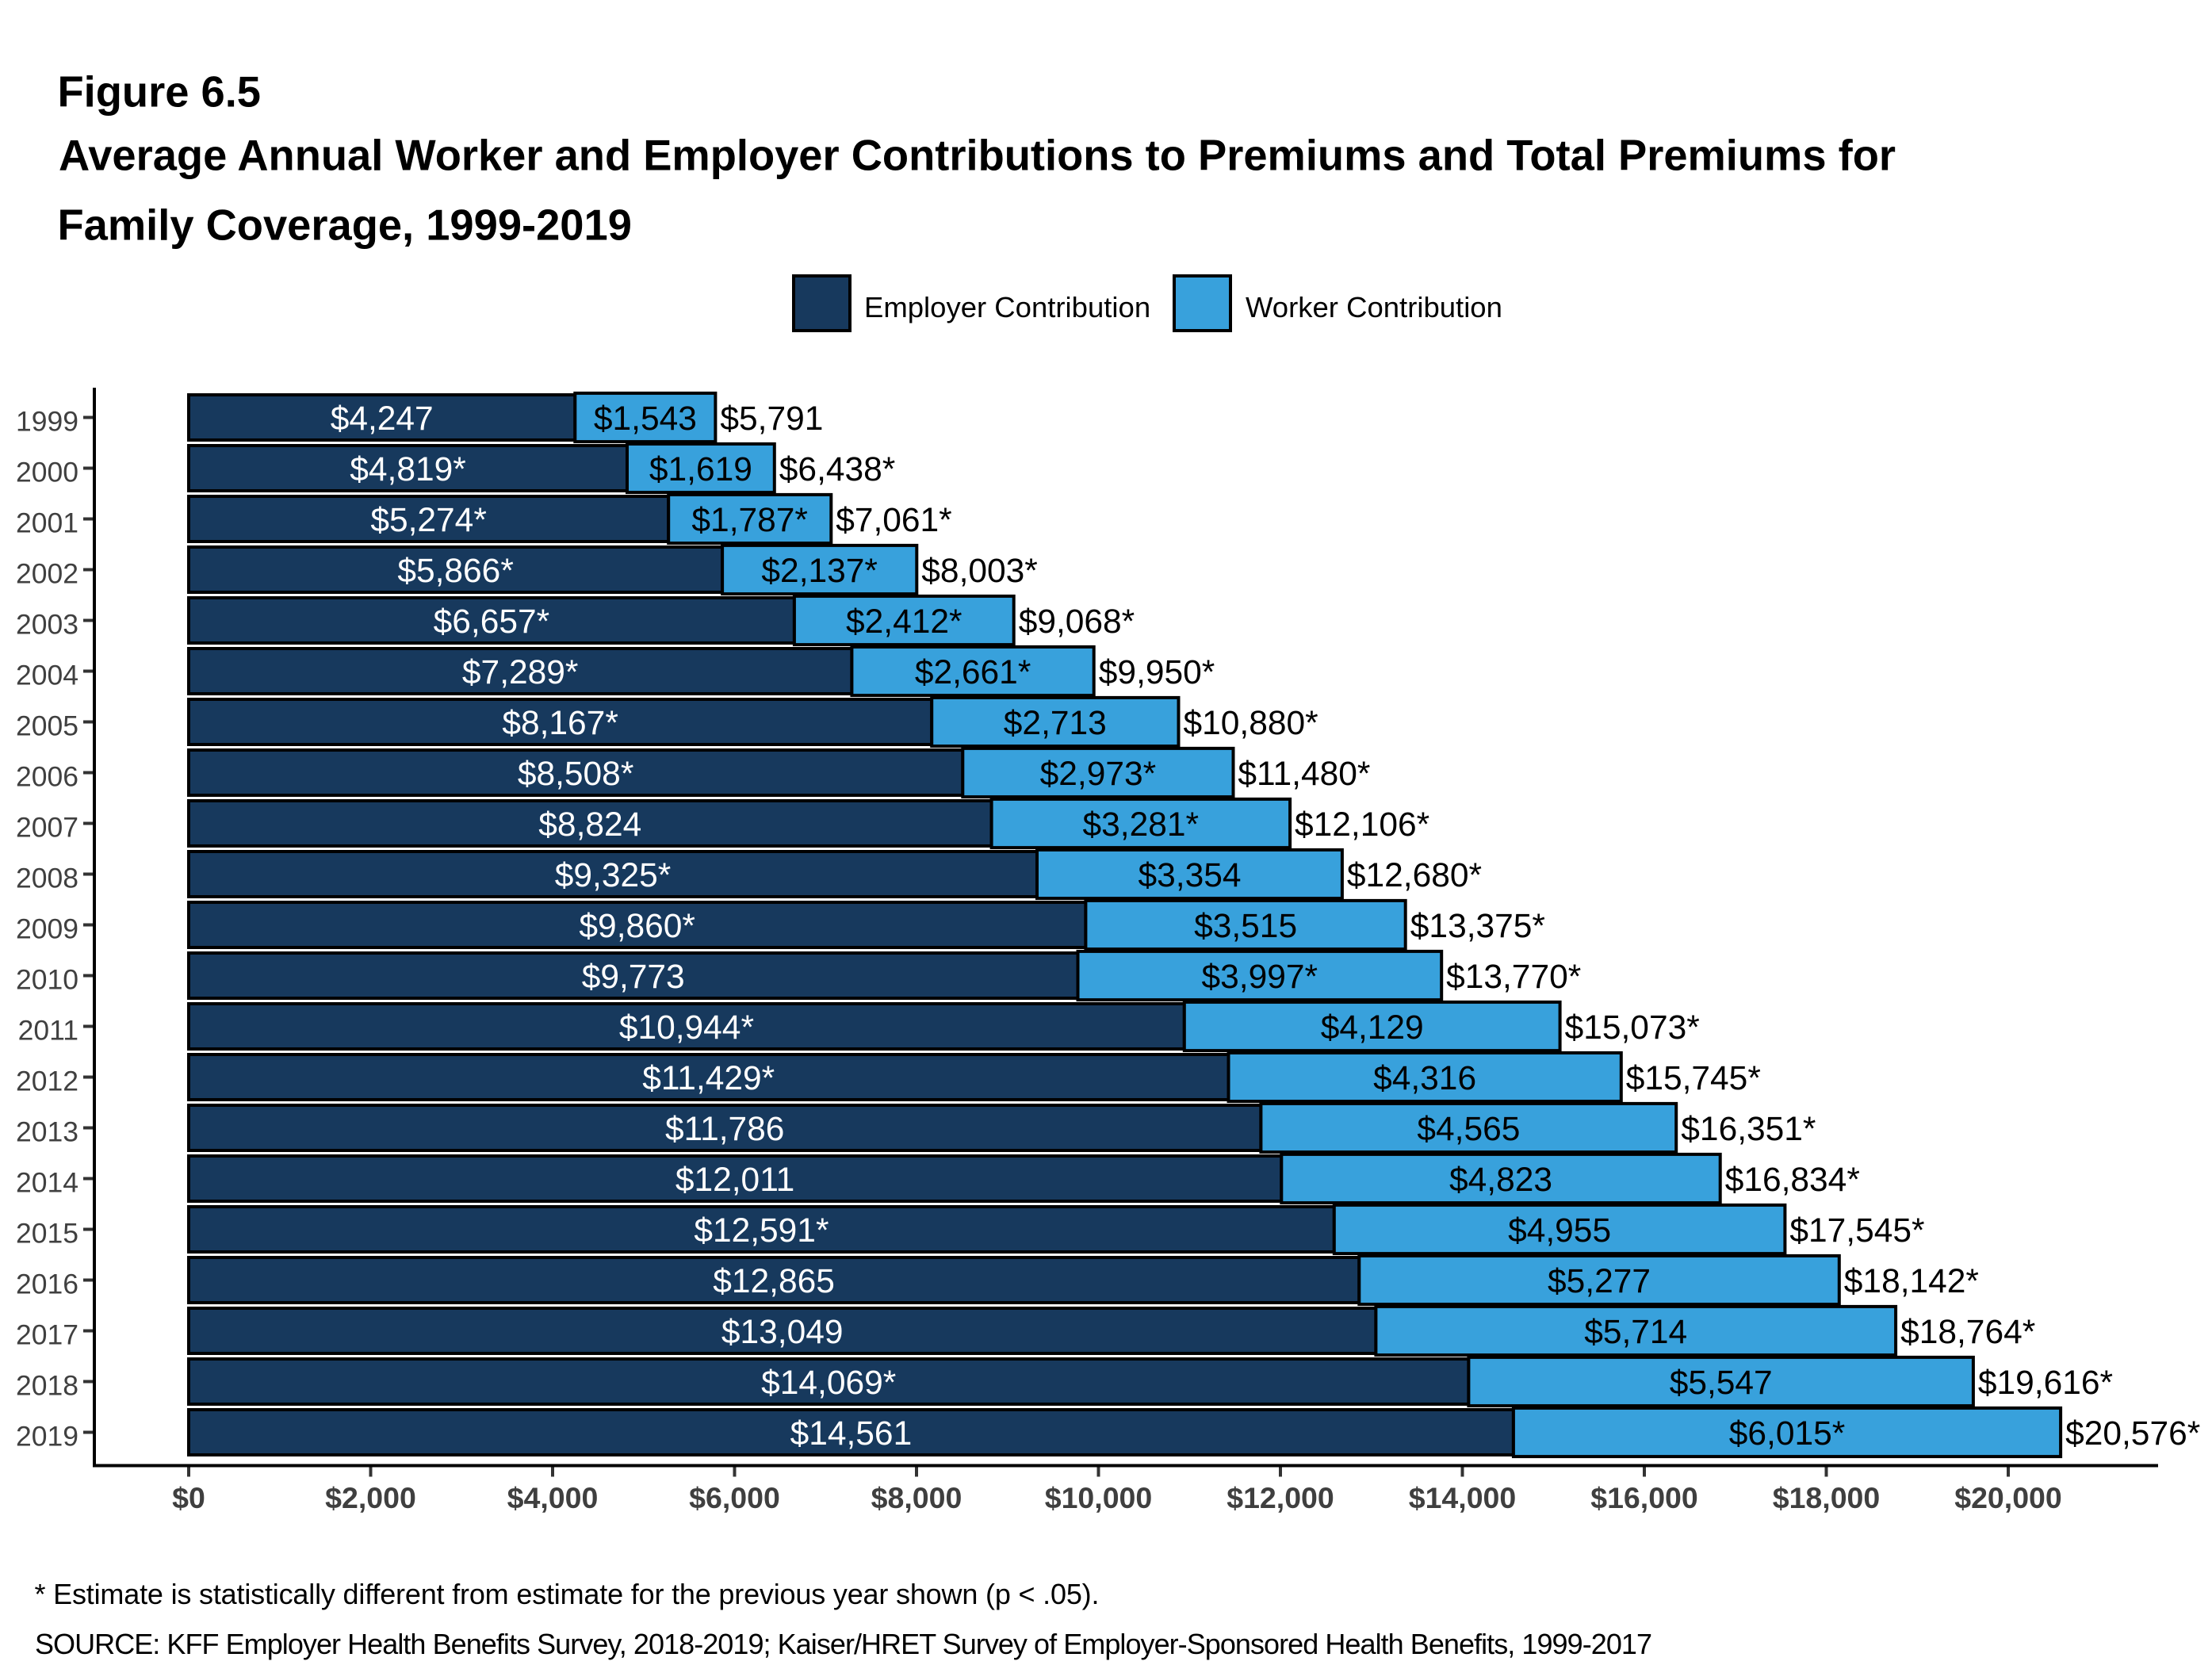 The height and width of the screenshot is (1665, 2212). I want to click on svg-text: $12,011, so click(734, 1180).